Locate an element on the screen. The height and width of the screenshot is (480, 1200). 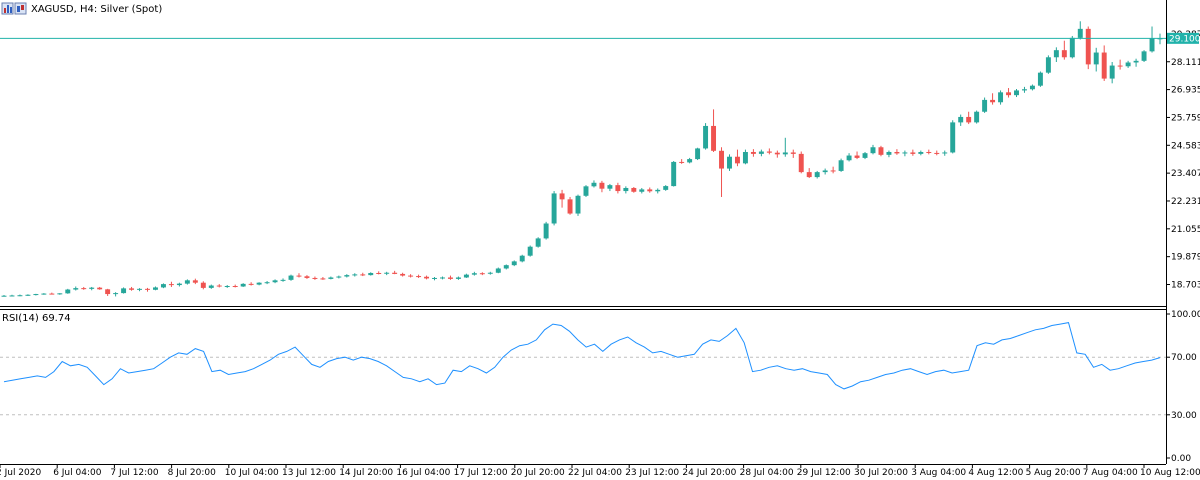
time-tick-label: 23 Jul 12:00 is located at coordinates (652, 473).